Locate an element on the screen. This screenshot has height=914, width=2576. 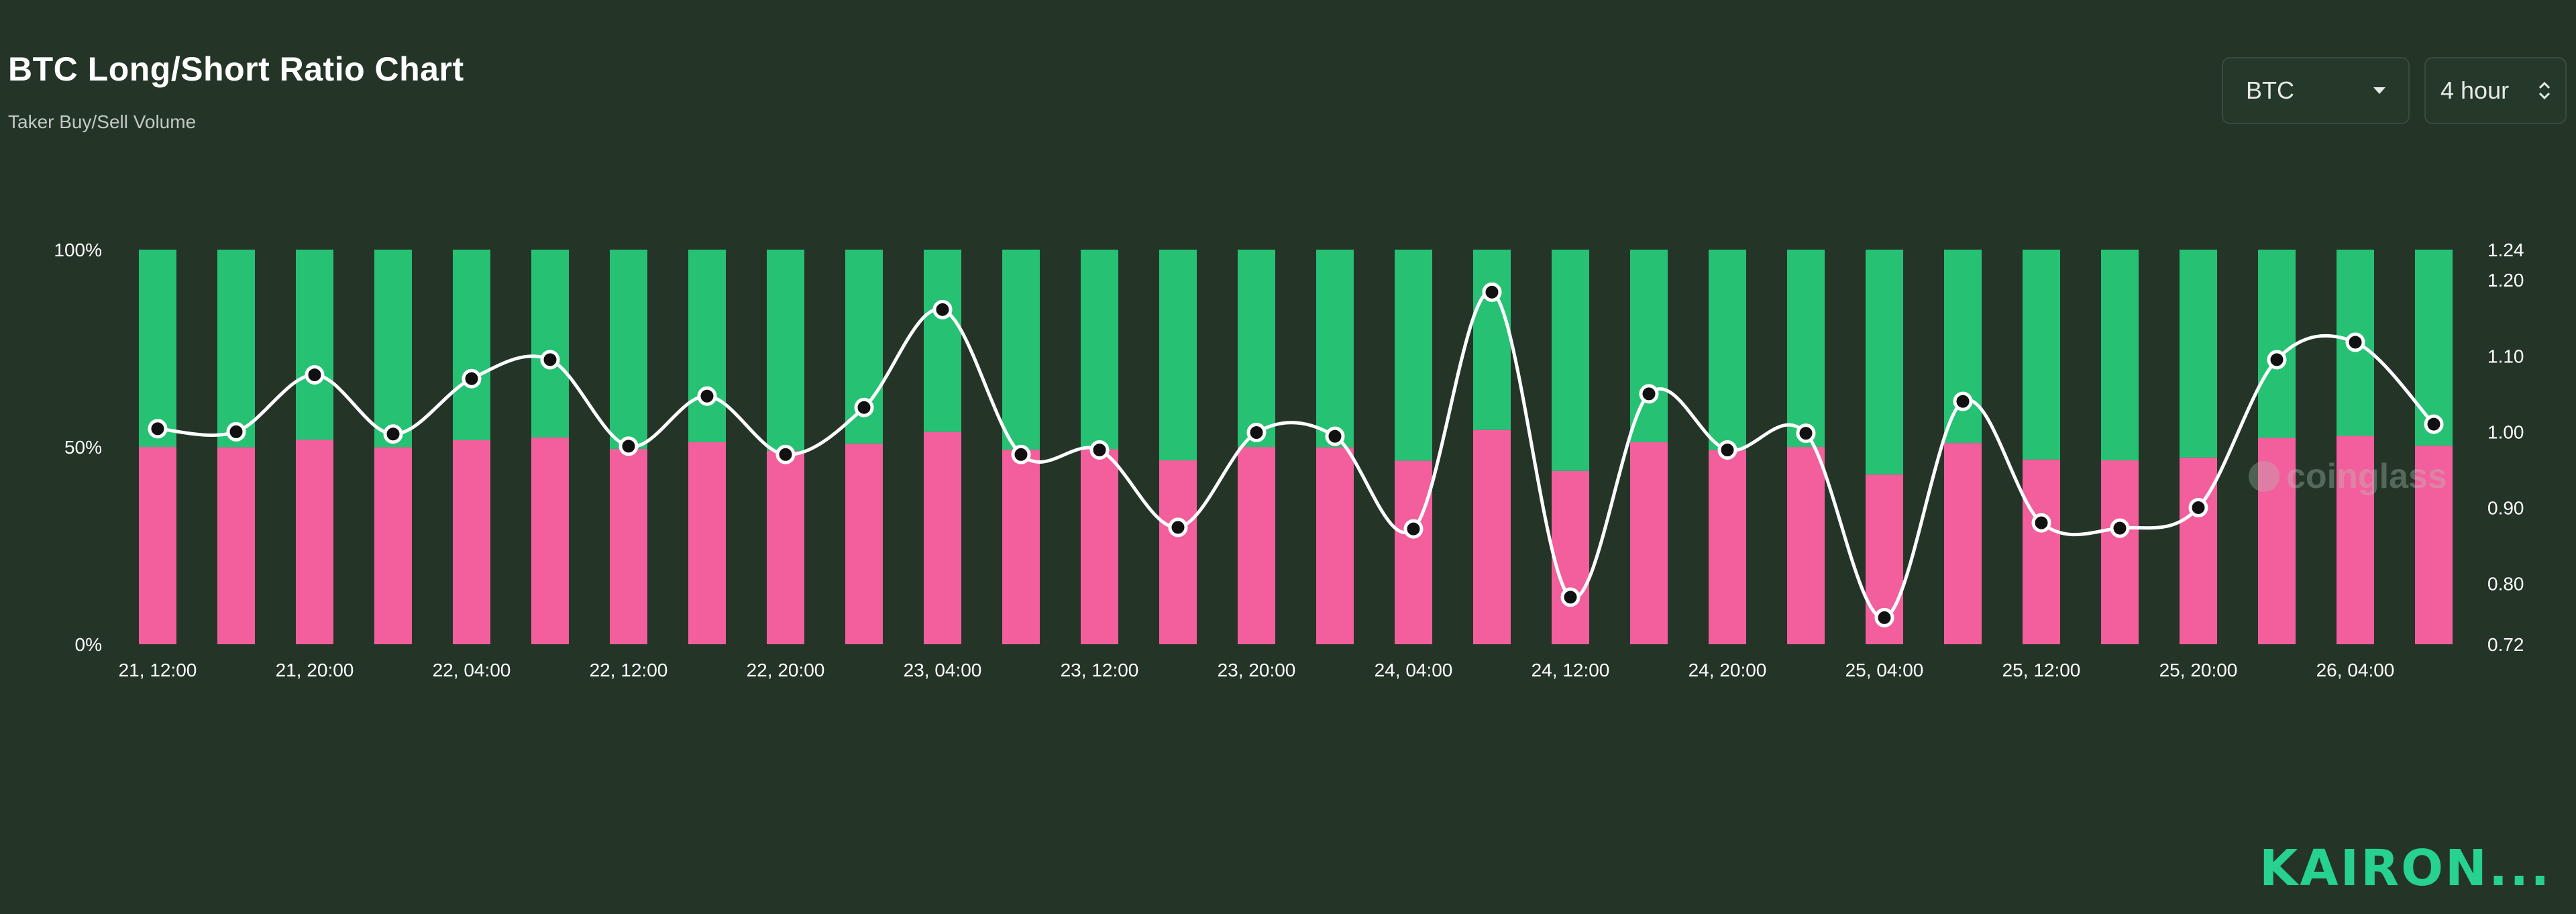
chevron-down-icon is located at coordinates (2379, 90).